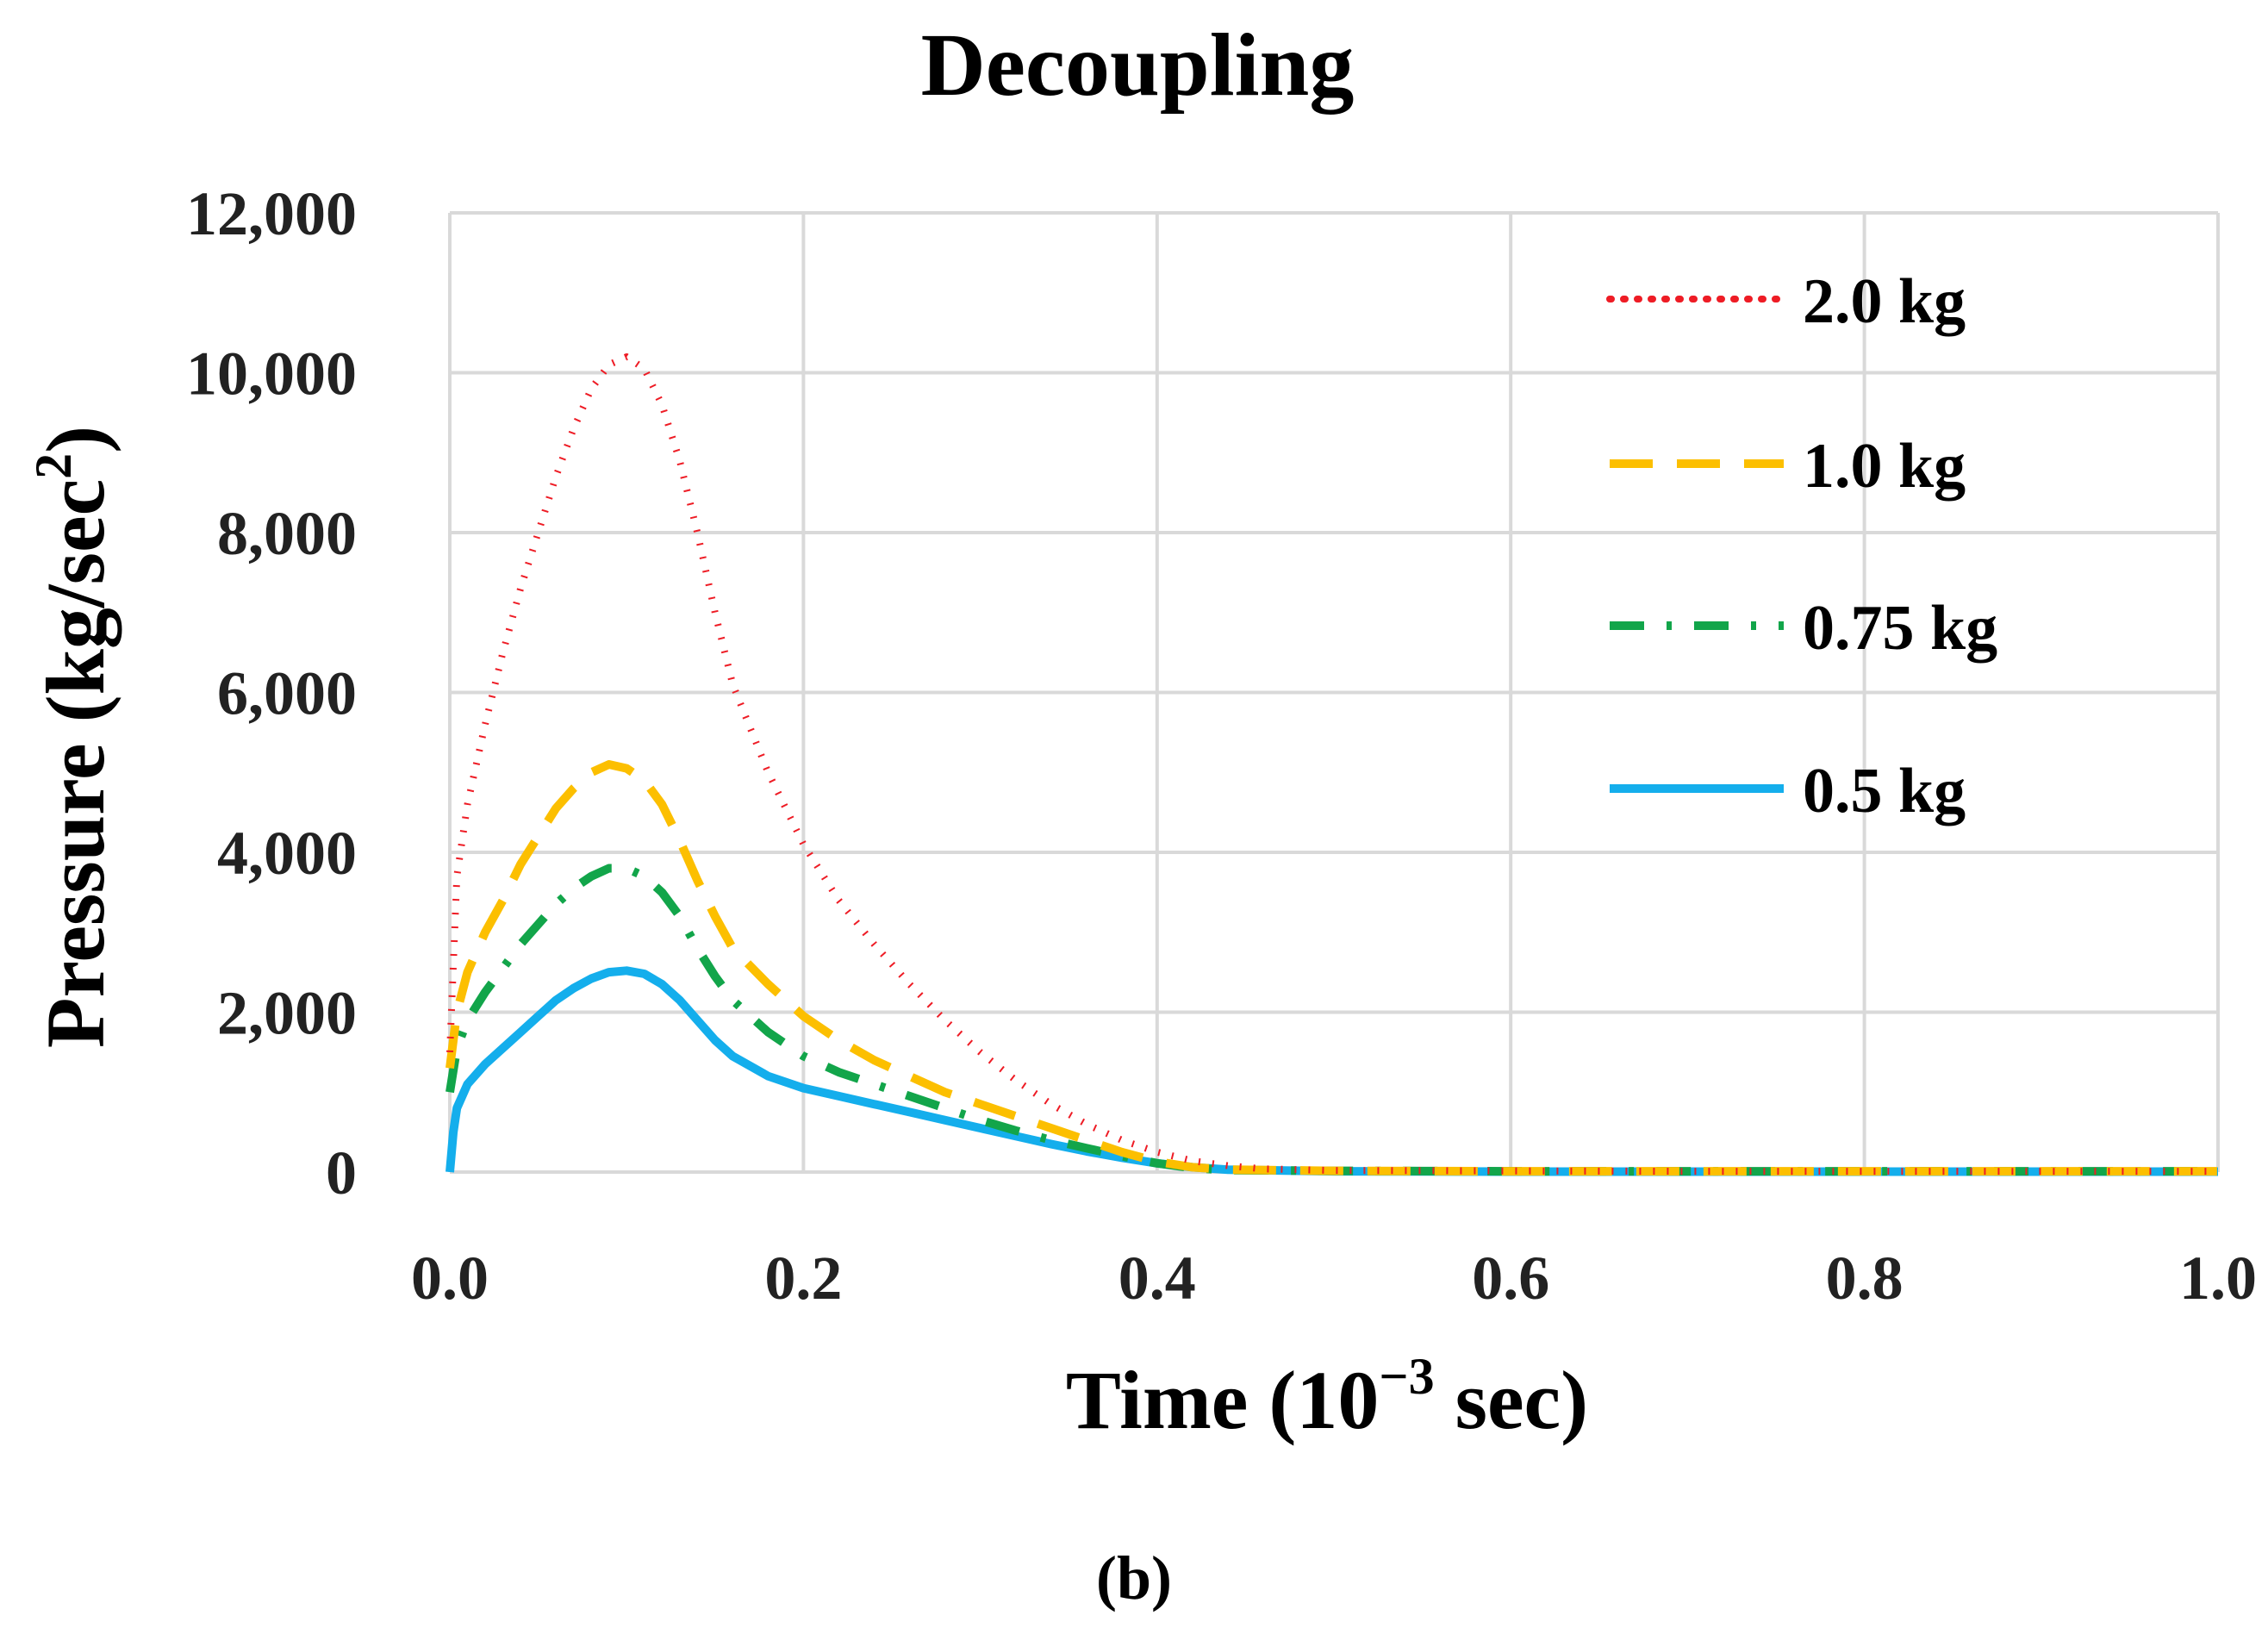 This screenshot has width=2268, height=1634. Describe the element at coordinates (271, 213) in the screenshot. I see `y-tick-label: 12,000` at that location.